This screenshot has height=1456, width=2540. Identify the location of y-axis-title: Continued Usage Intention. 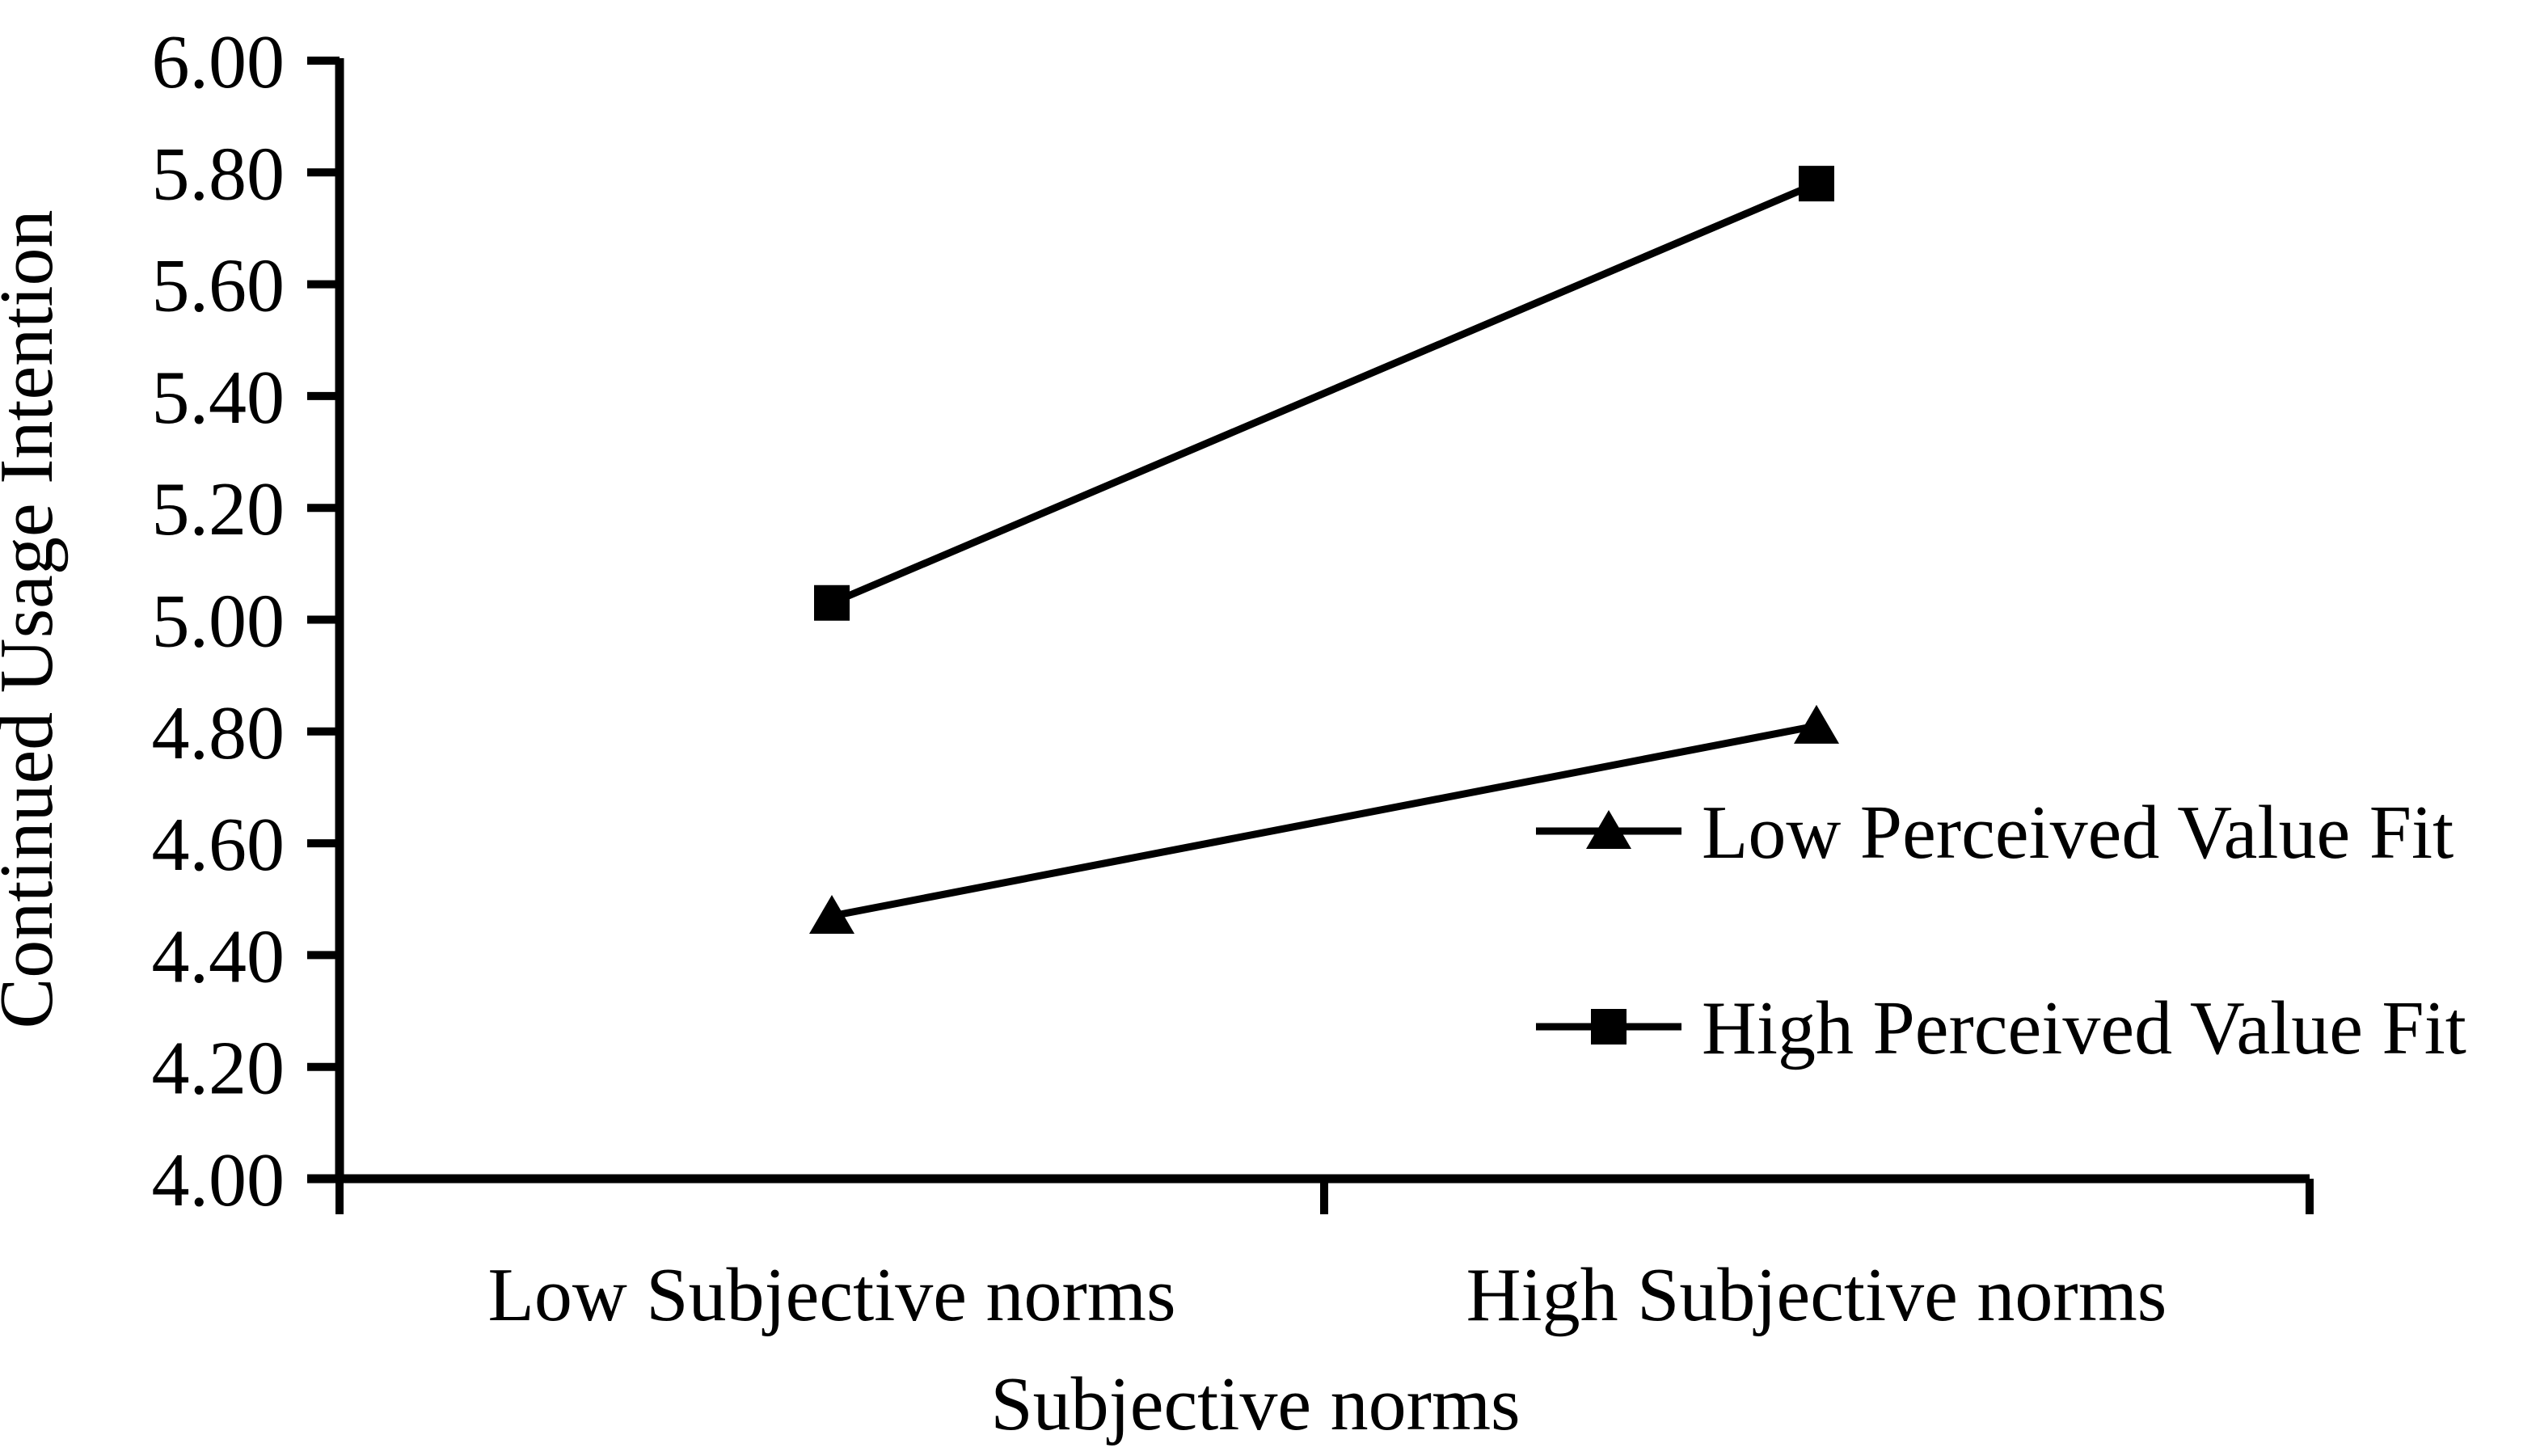
(34, 619).